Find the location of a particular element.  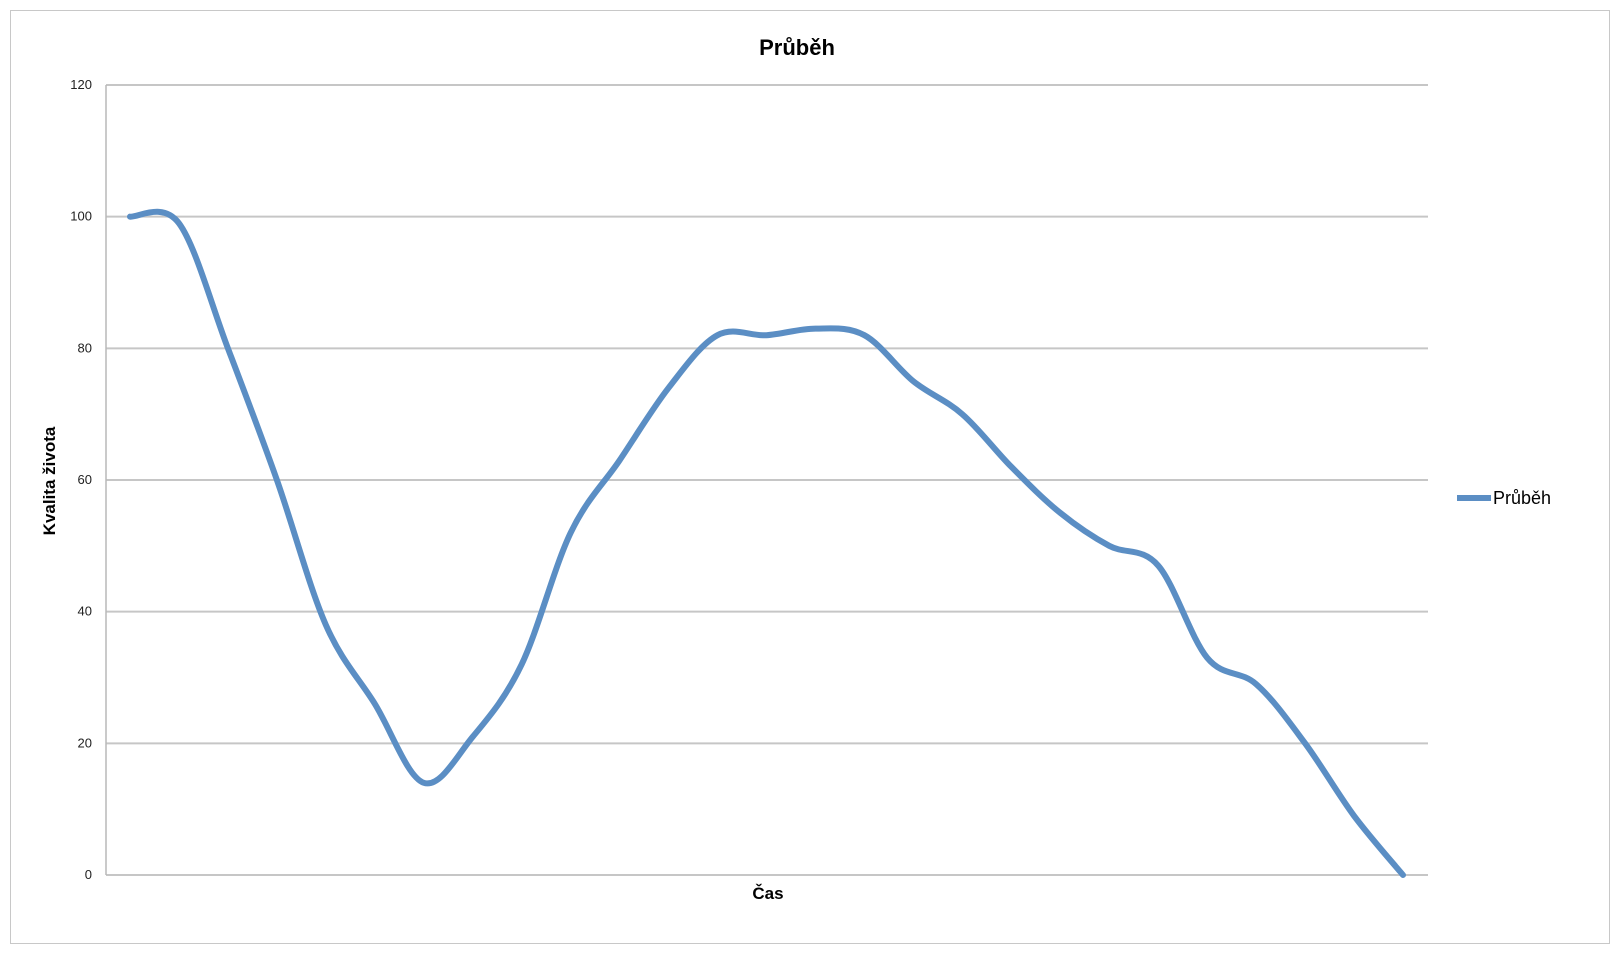

x-axis-label: Čas is located at coordinates (767, 893).